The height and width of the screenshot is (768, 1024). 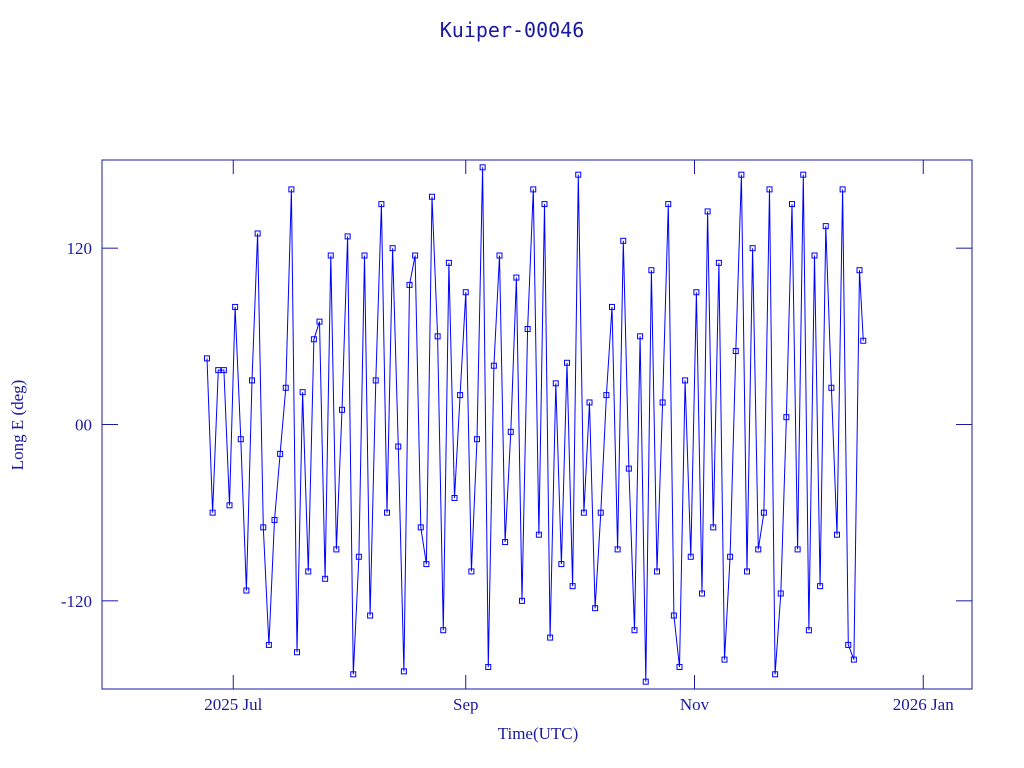 I want to click on y-tick-label: 00, so click(x=83, y=425).